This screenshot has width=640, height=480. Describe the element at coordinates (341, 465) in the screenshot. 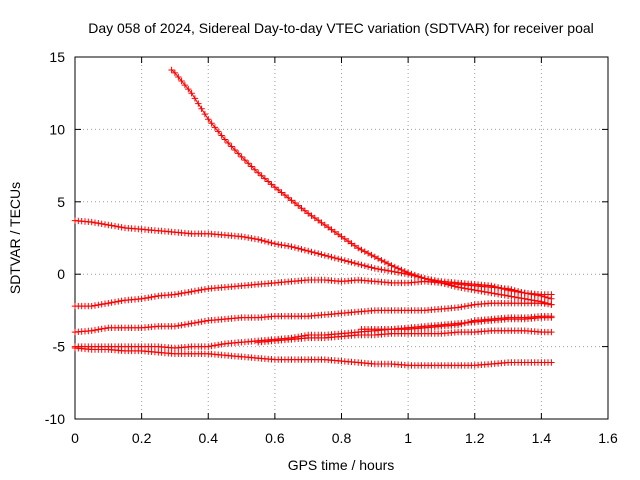

I see `x-axis-label: GPS time / hours` at that location.